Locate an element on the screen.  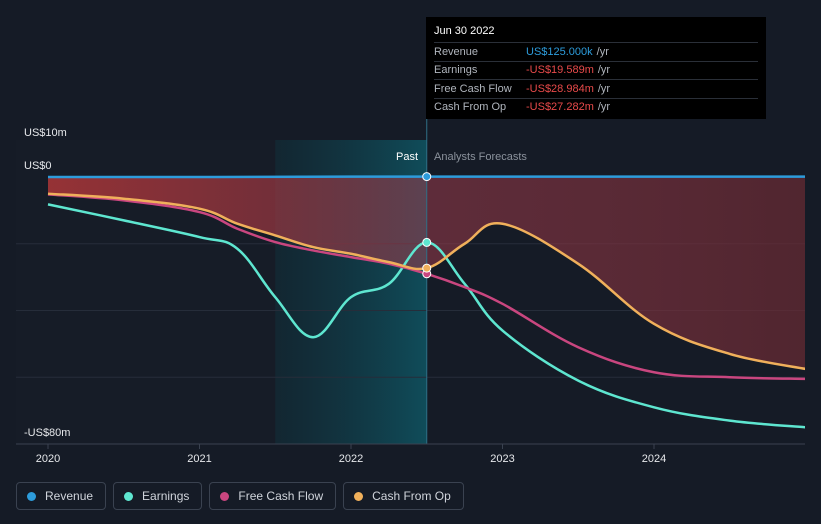
legend-item-free-cash-flow: Free Cash Flow is located at coordinates (273, 496).